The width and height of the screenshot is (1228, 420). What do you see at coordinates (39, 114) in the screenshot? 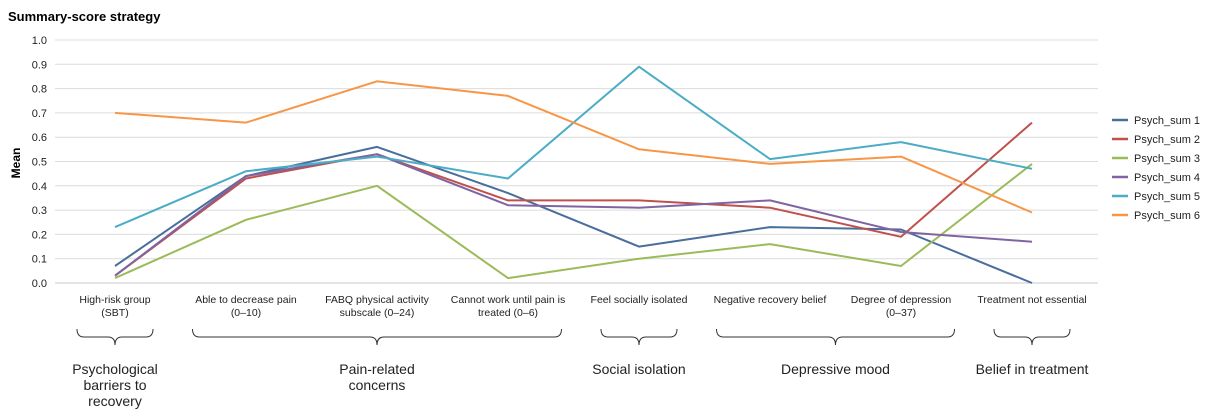
I see `y-tick-label: 0.7` at bounding box center [39, 114].